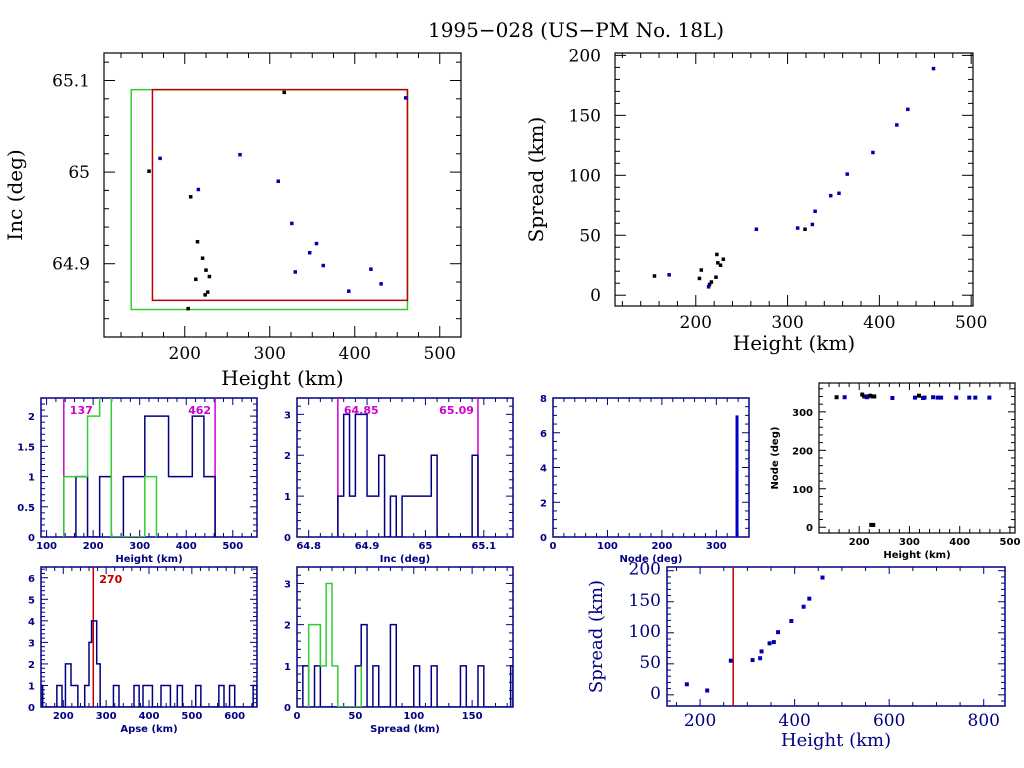 The height and width of the screenshot is (768, 1024). I want to click on y-tick-label: 65, so click(79, 173).